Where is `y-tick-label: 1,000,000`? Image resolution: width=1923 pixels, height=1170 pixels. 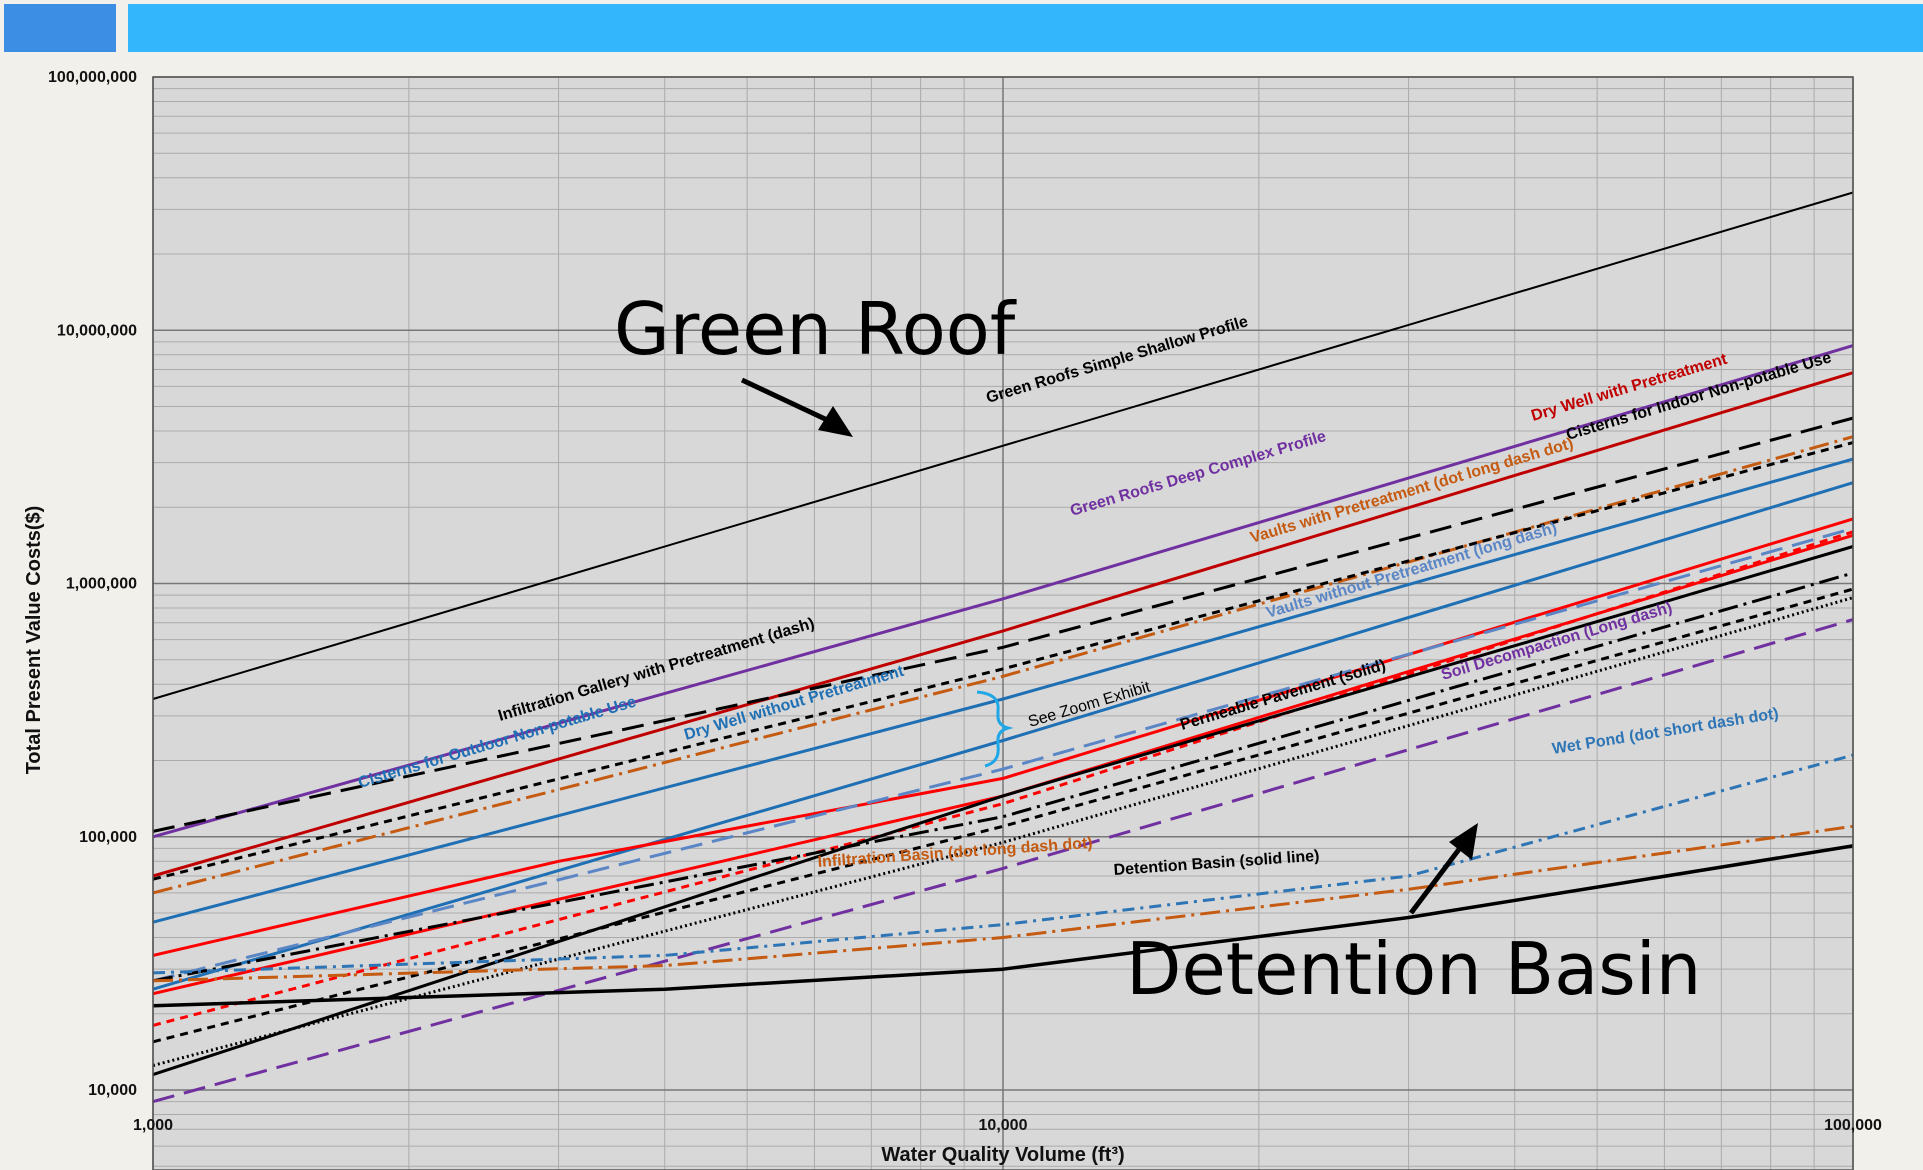
y-tick-label: 1,000,000 is located at coordinates (101, 584).